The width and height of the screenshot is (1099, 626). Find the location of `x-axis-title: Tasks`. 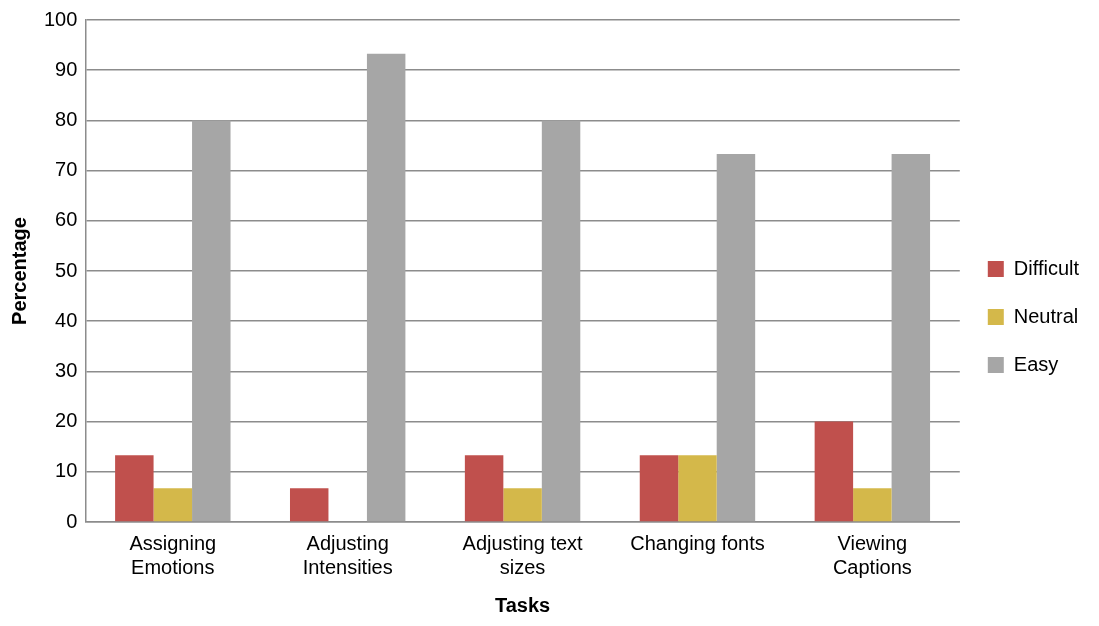

x-axis-title: Tasks is located at coordinates (522, 604).